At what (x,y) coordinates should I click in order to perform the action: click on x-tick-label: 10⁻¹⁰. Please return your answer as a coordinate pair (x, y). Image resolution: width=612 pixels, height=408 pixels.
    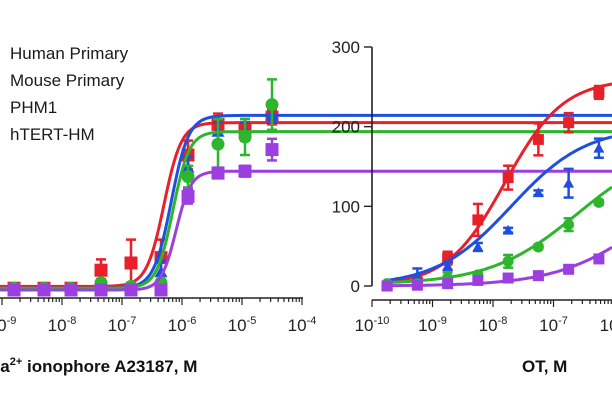
    Looking at the image, I should click on (372, 325).